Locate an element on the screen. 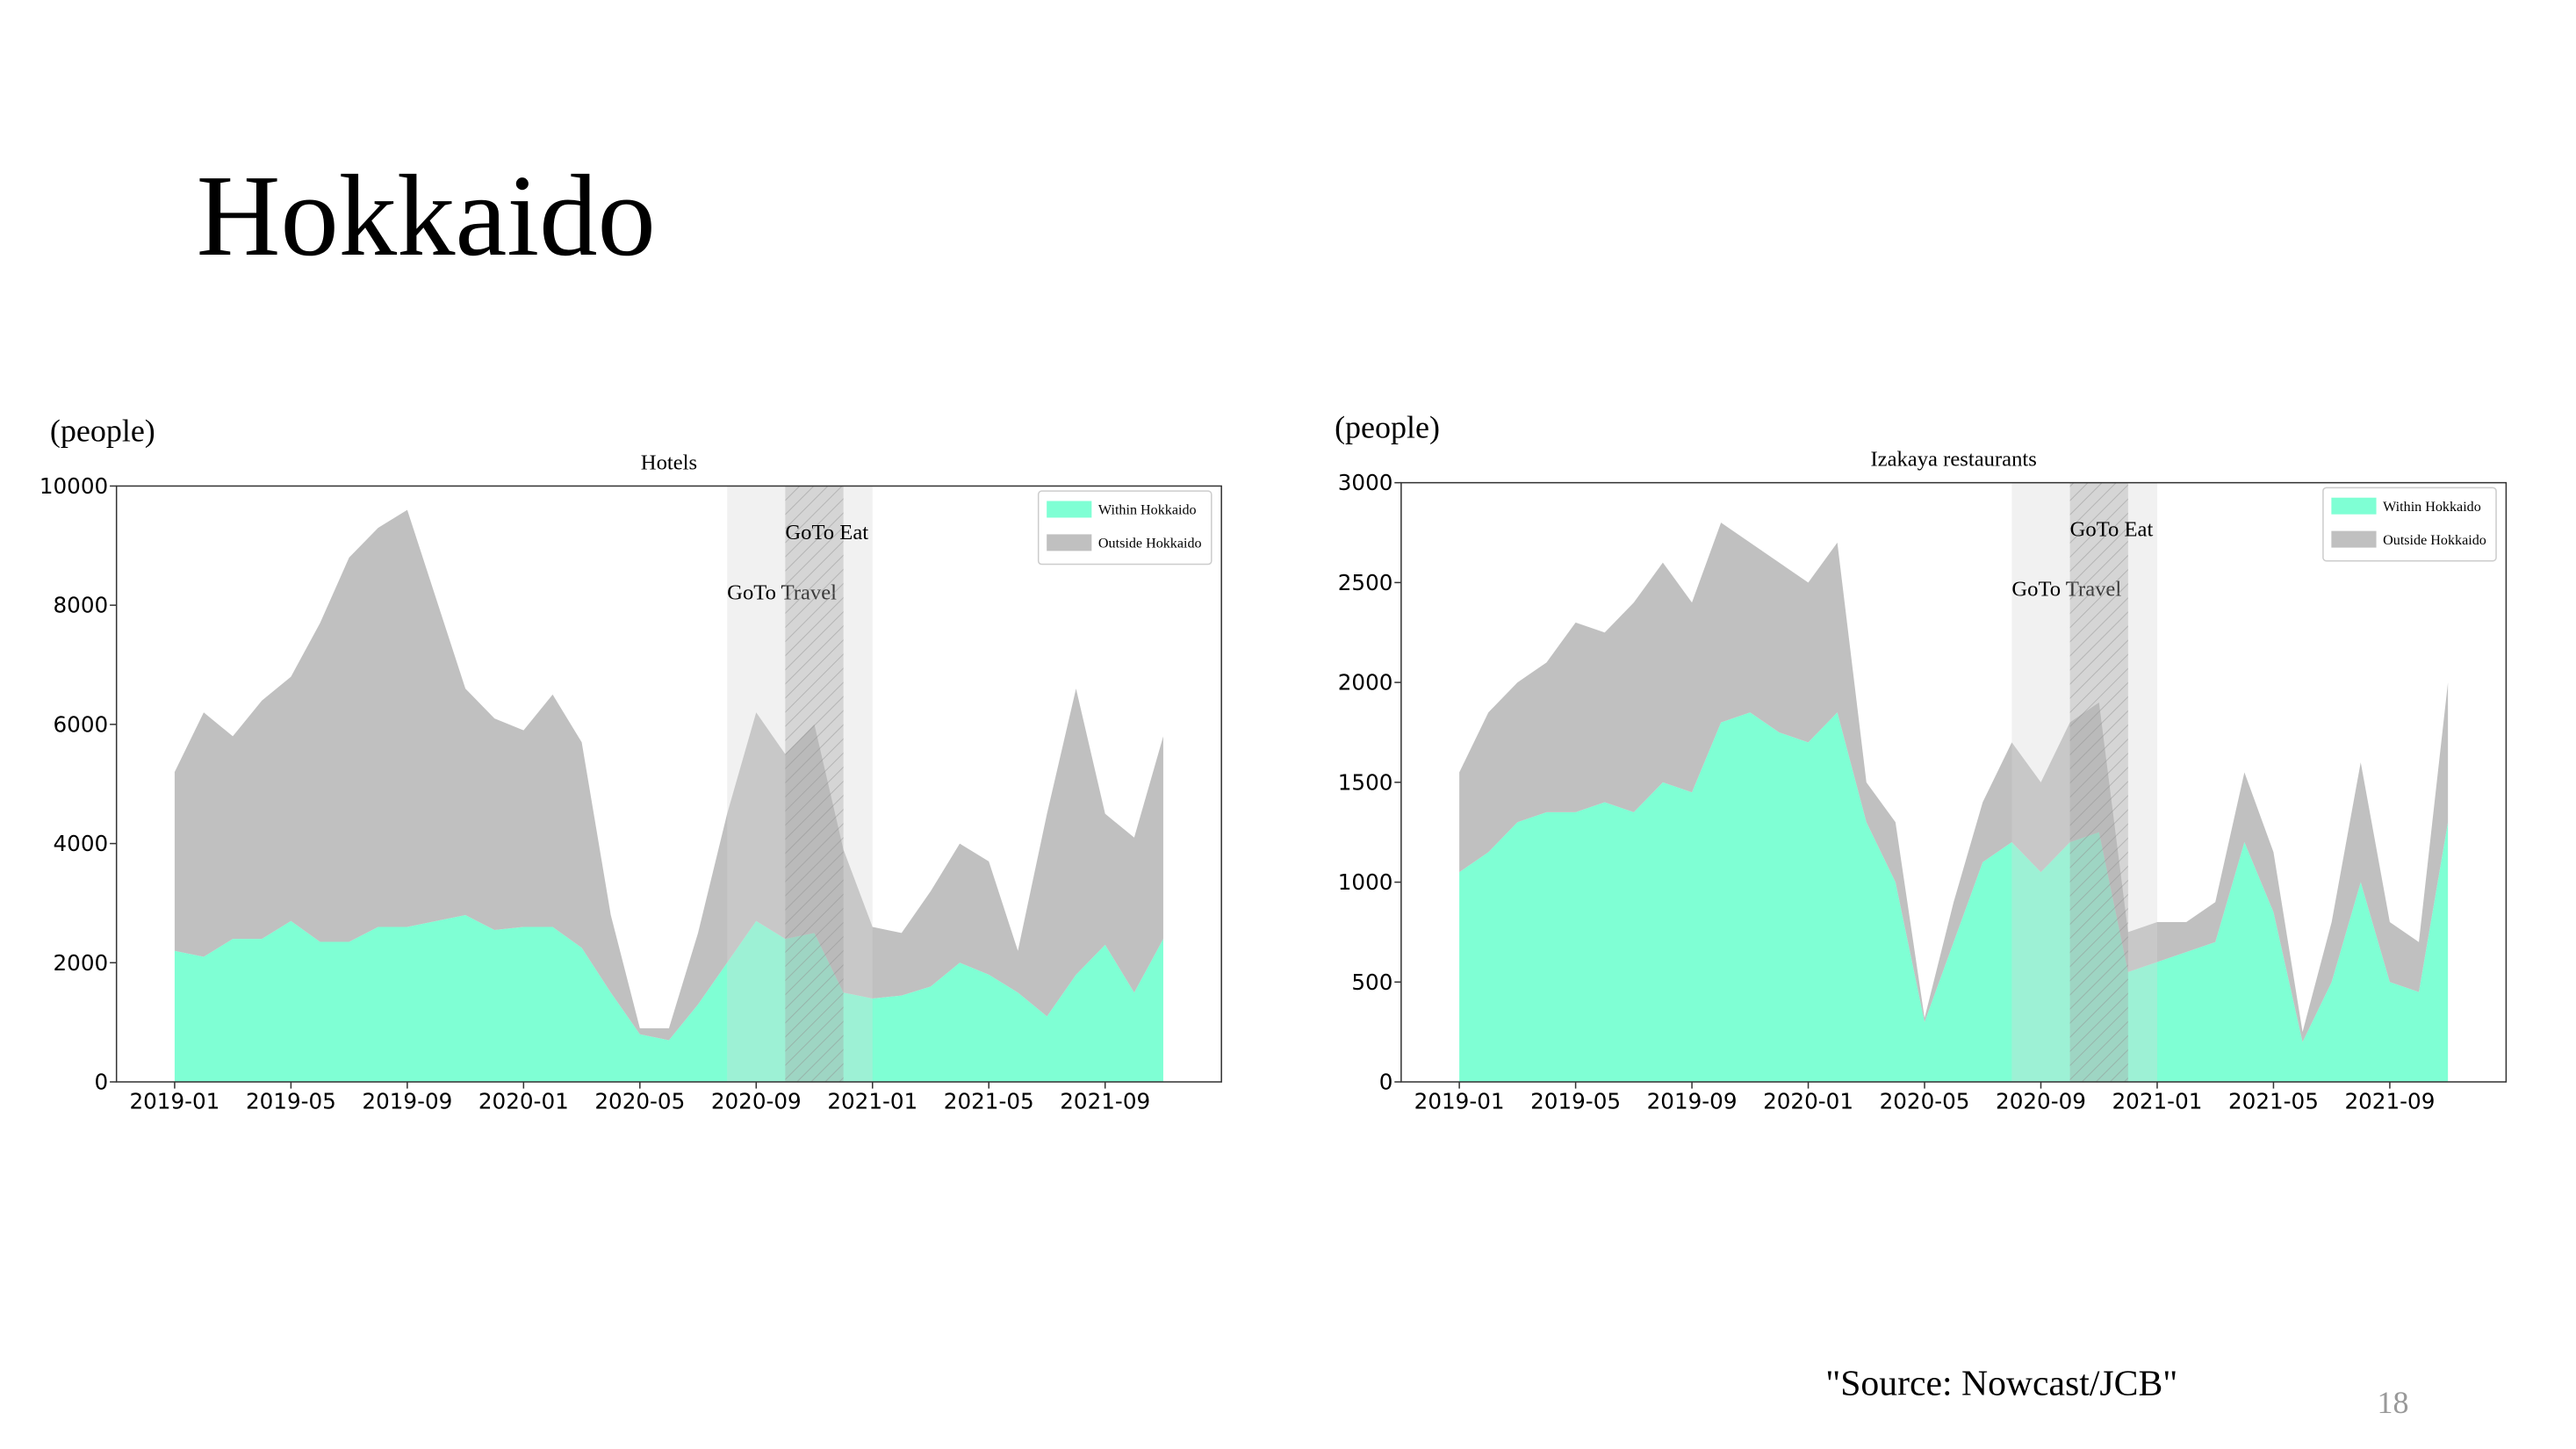  y-tick-label: 2500 is located at coordinates (1365, 582).